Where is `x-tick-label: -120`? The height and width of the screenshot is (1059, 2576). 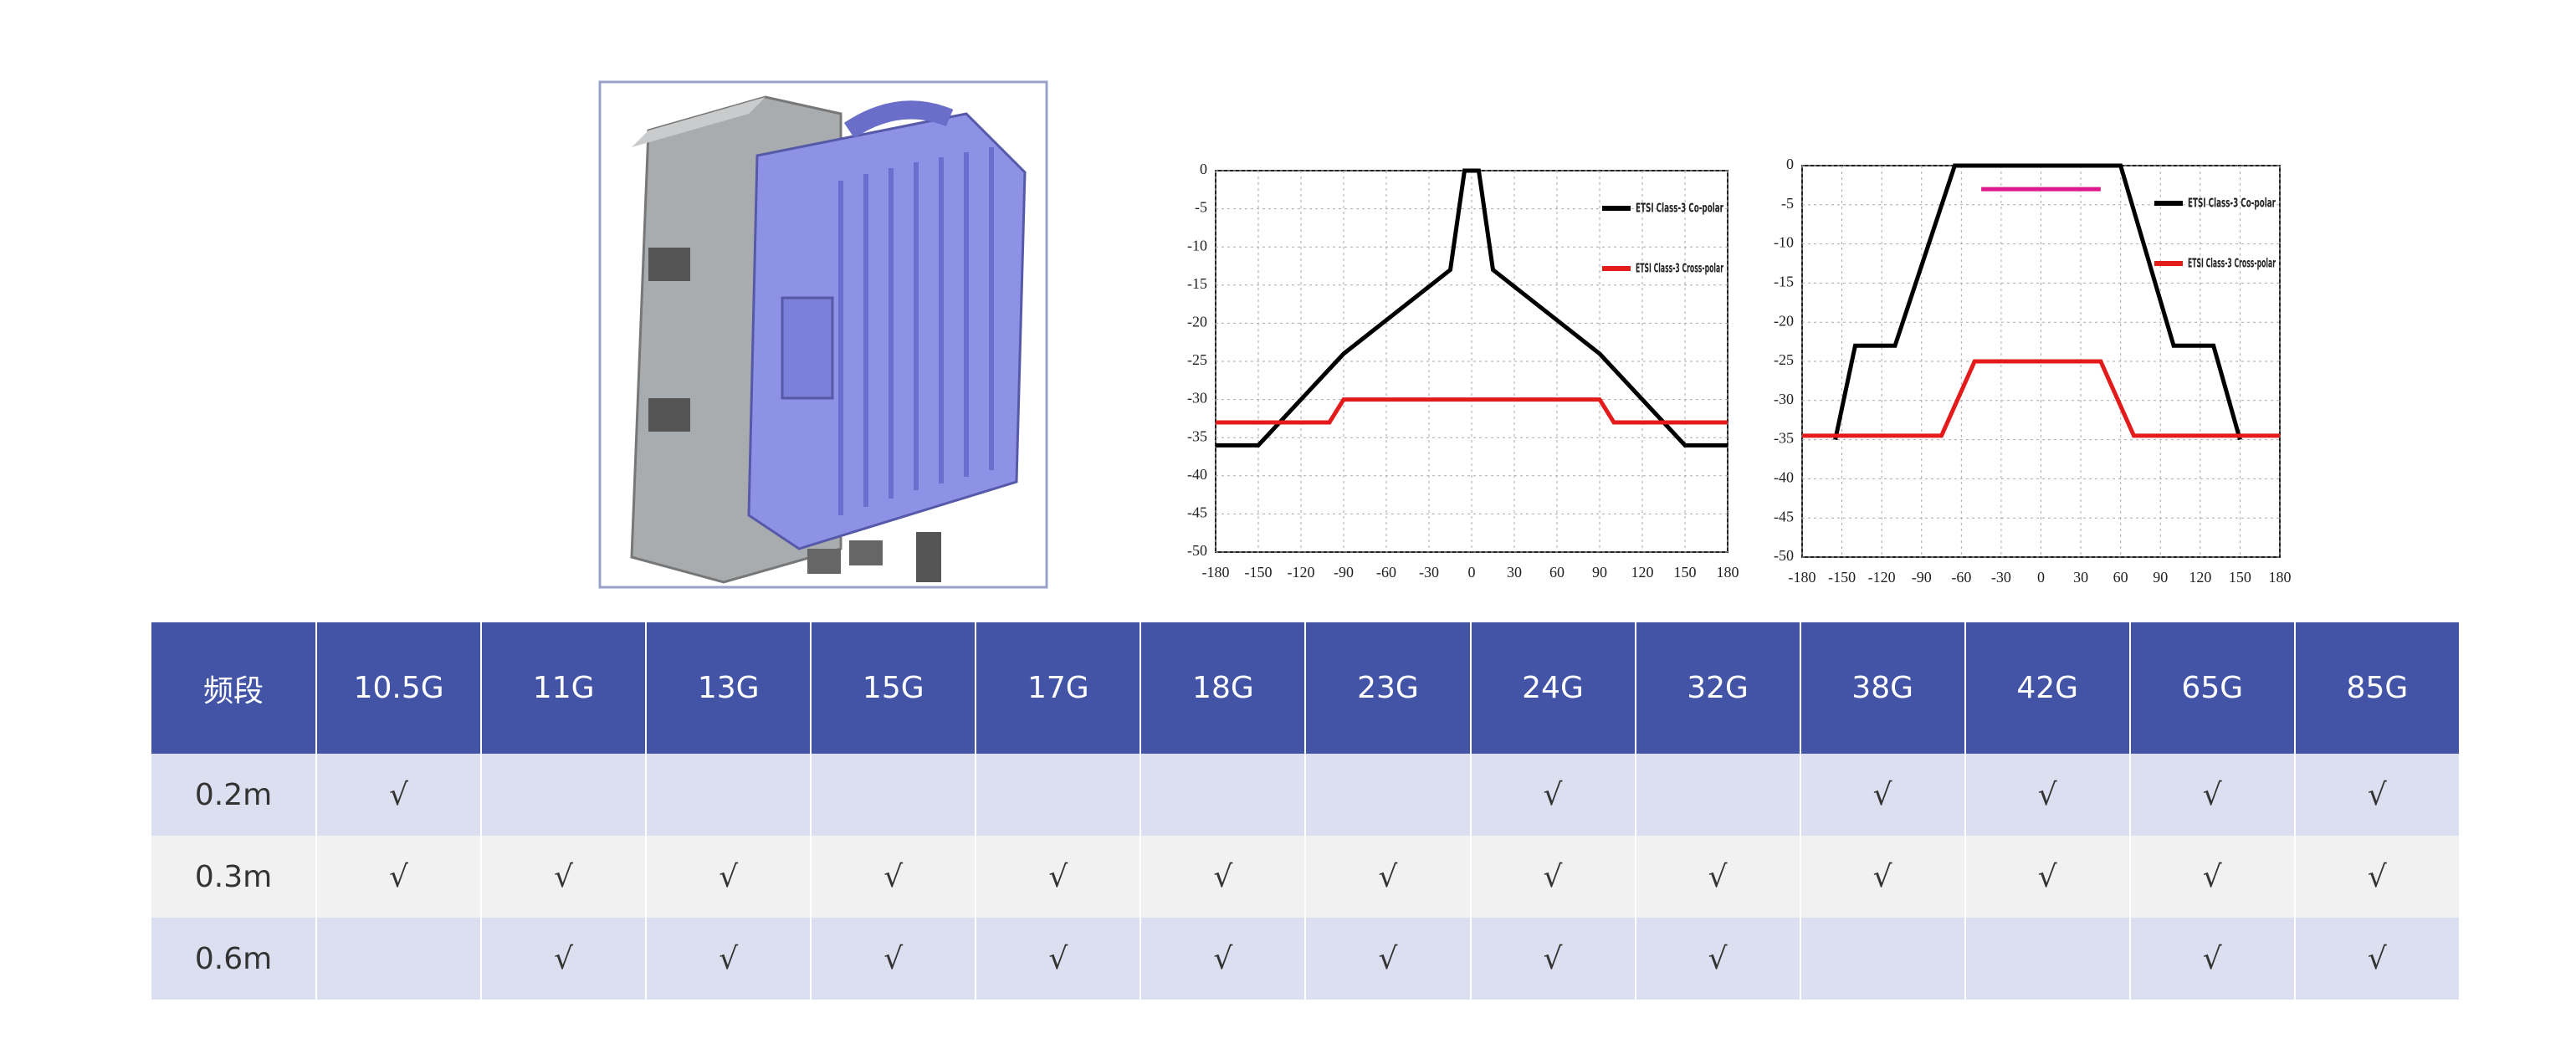
x-tick-label: -120 is located at coordinates (1302, 572).